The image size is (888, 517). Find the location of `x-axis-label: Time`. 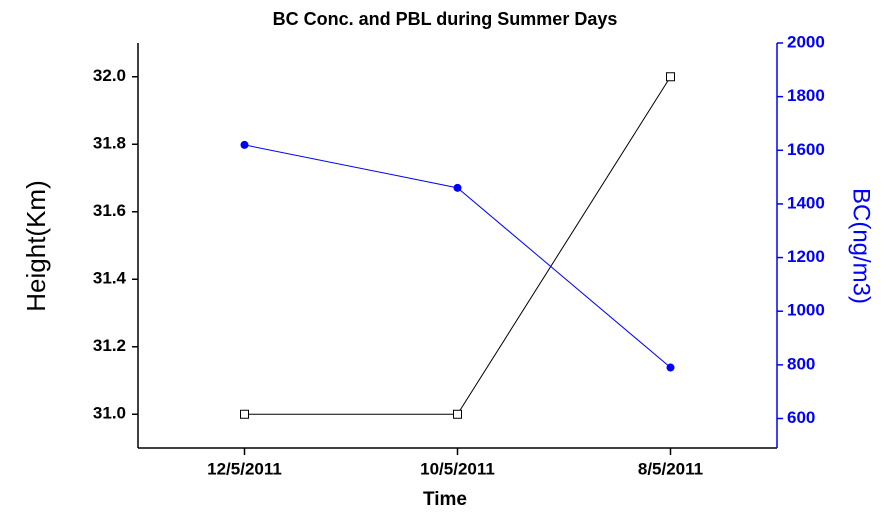

x-axis-label: Time is located at coordinates (445, 499).